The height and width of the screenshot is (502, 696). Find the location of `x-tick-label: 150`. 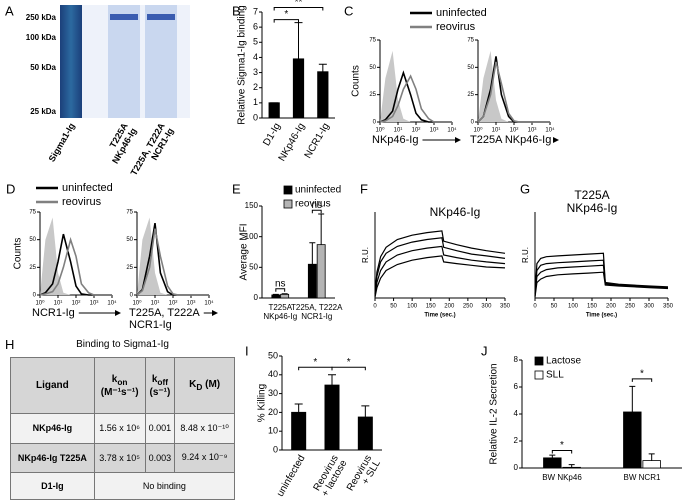

x-tick-label: 150 is located at coordinates (592, 307).